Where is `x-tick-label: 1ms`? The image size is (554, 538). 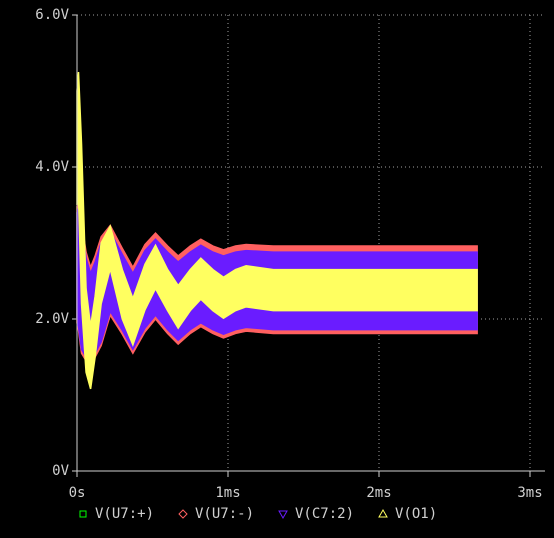 x-tick-label: 1ms is located at coordinates (227, 493).